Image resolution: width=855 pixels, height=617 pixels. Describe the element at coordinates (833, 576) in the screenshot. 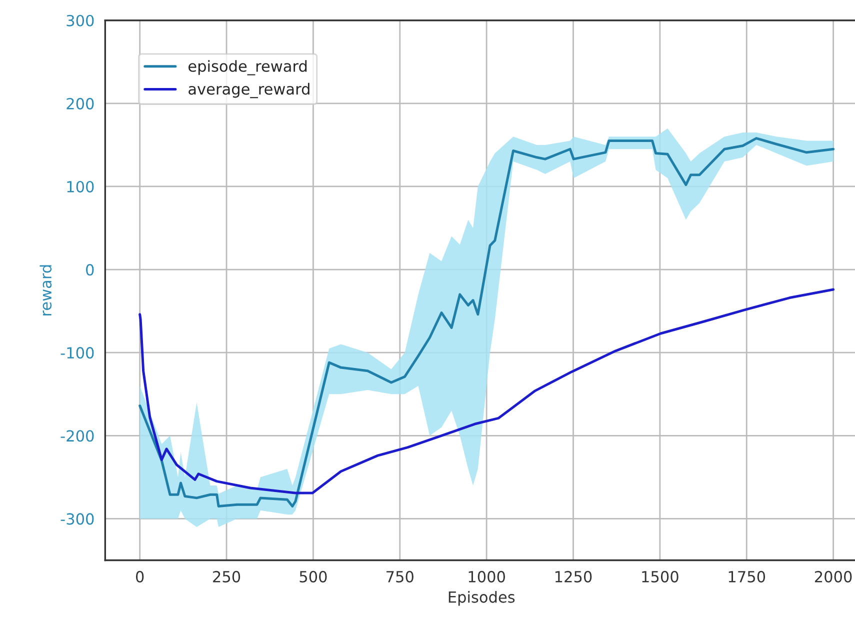

I see `x-tick-label: 2000` at that location.